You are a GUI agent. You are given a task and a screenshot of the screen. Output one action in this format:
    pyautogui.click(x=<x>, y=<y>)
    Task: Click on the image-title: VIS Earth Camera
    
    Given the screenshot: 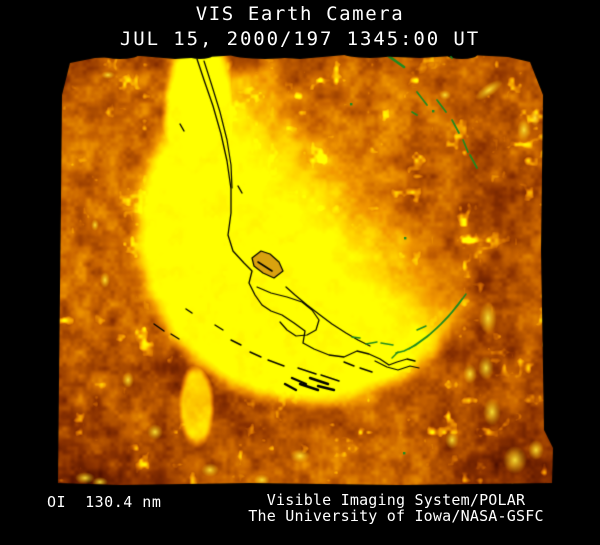 What is the action you would take?
    pyautogui.click(x=300, y=14)
    